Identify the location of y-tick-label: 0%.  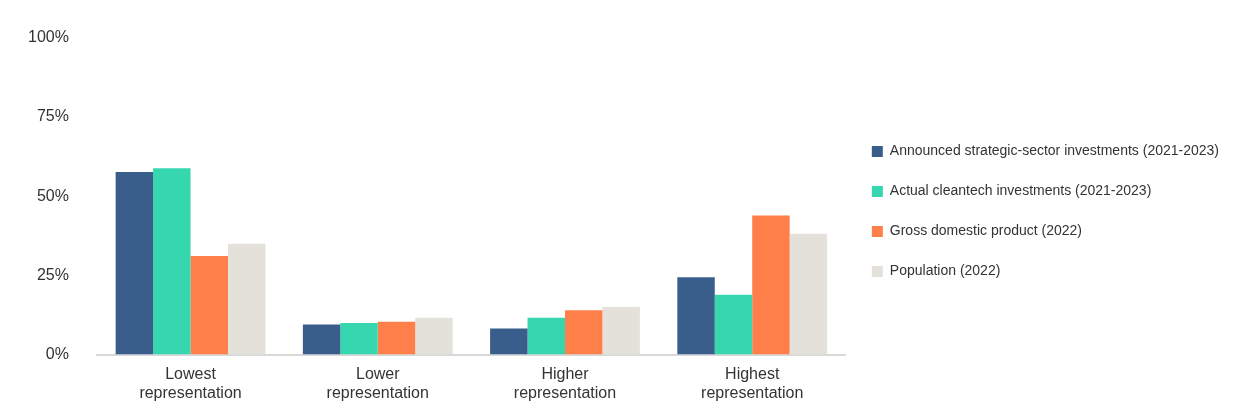
(57, 354).